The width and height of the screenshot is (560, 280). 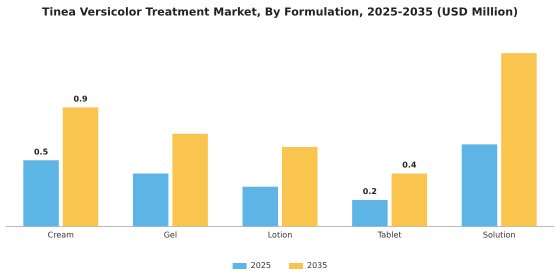 I want to click on legend-label: 2035, so click(x=317, y=265).